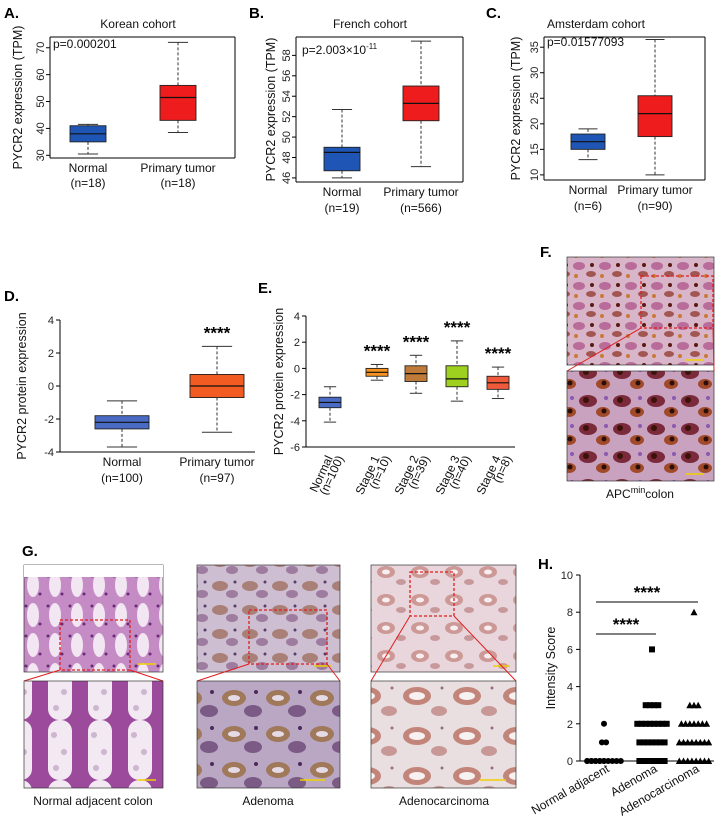 The image size is (725, 819). I want to click on histology-image-normal-zoom, so click(93, 734).